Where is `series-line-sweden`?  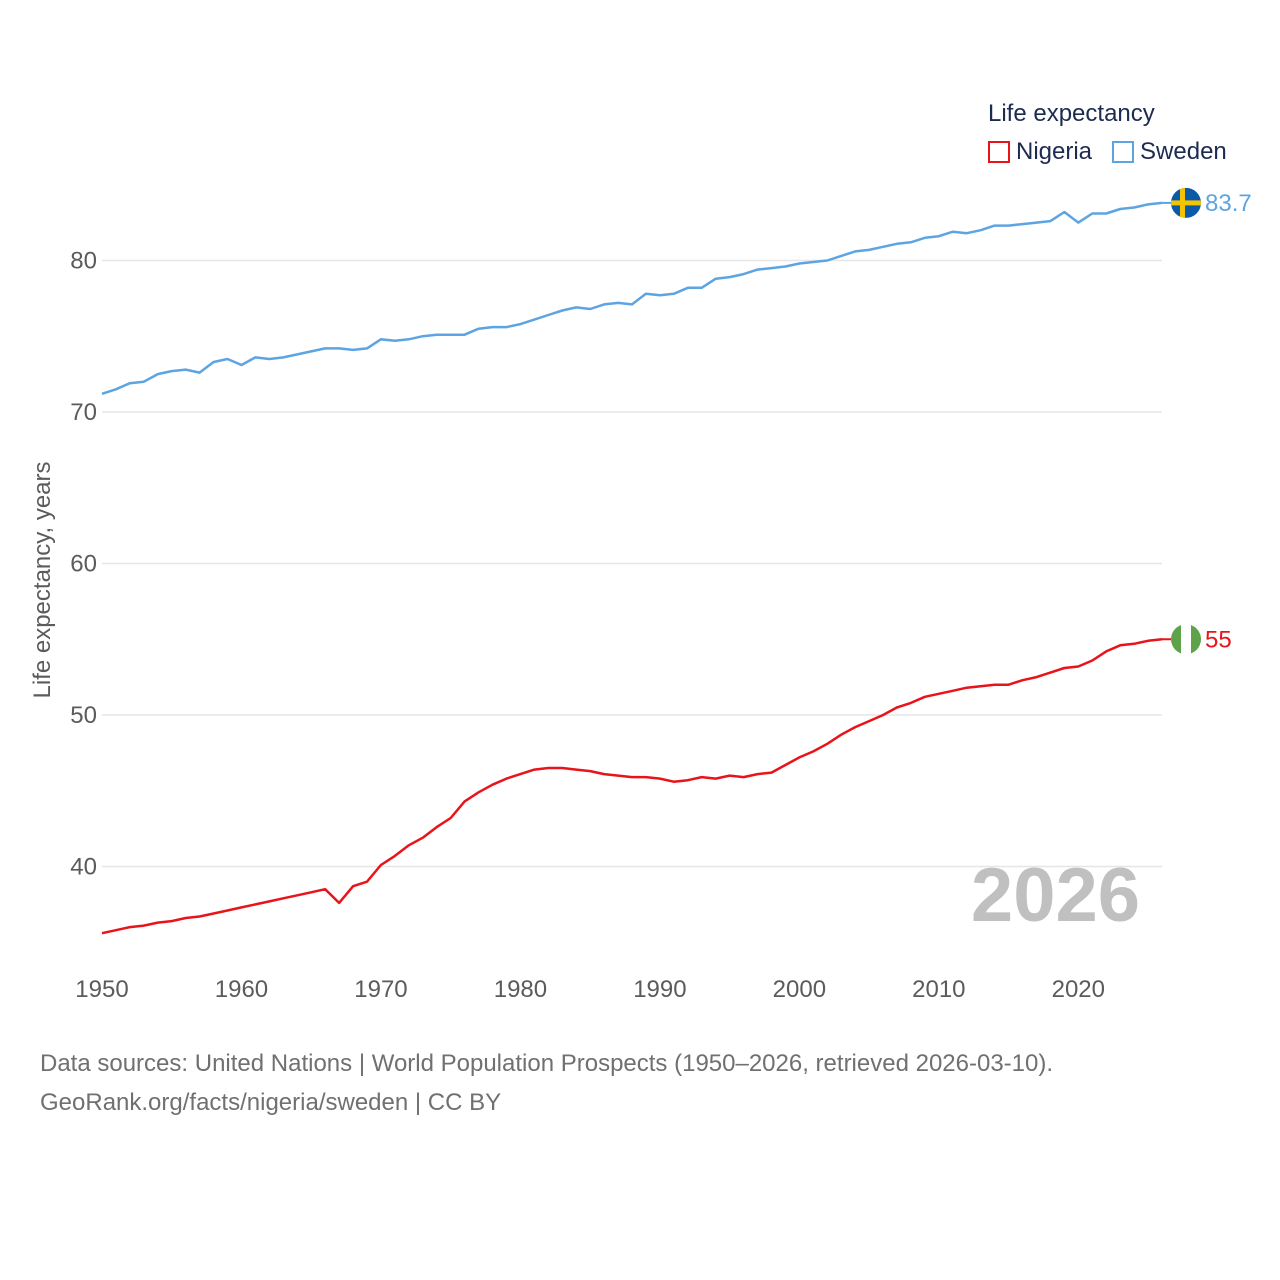 series-line-sweden is located at coordinates (632, 298).